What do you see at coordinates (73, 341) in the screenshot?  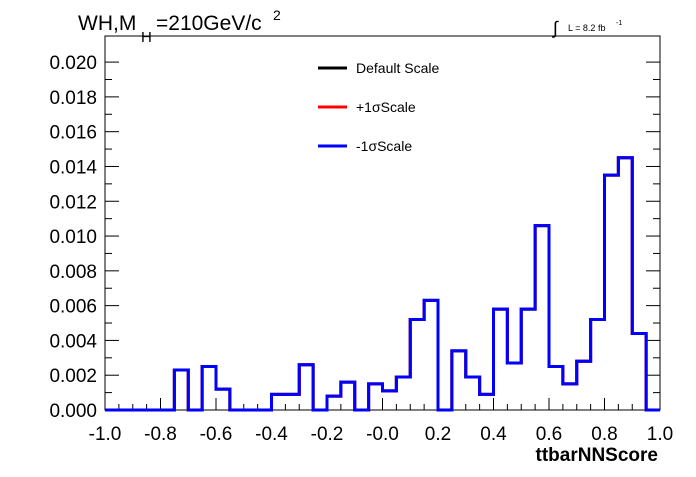 I see `y-tick-label: 0.004` at bounding box center [73, 341].